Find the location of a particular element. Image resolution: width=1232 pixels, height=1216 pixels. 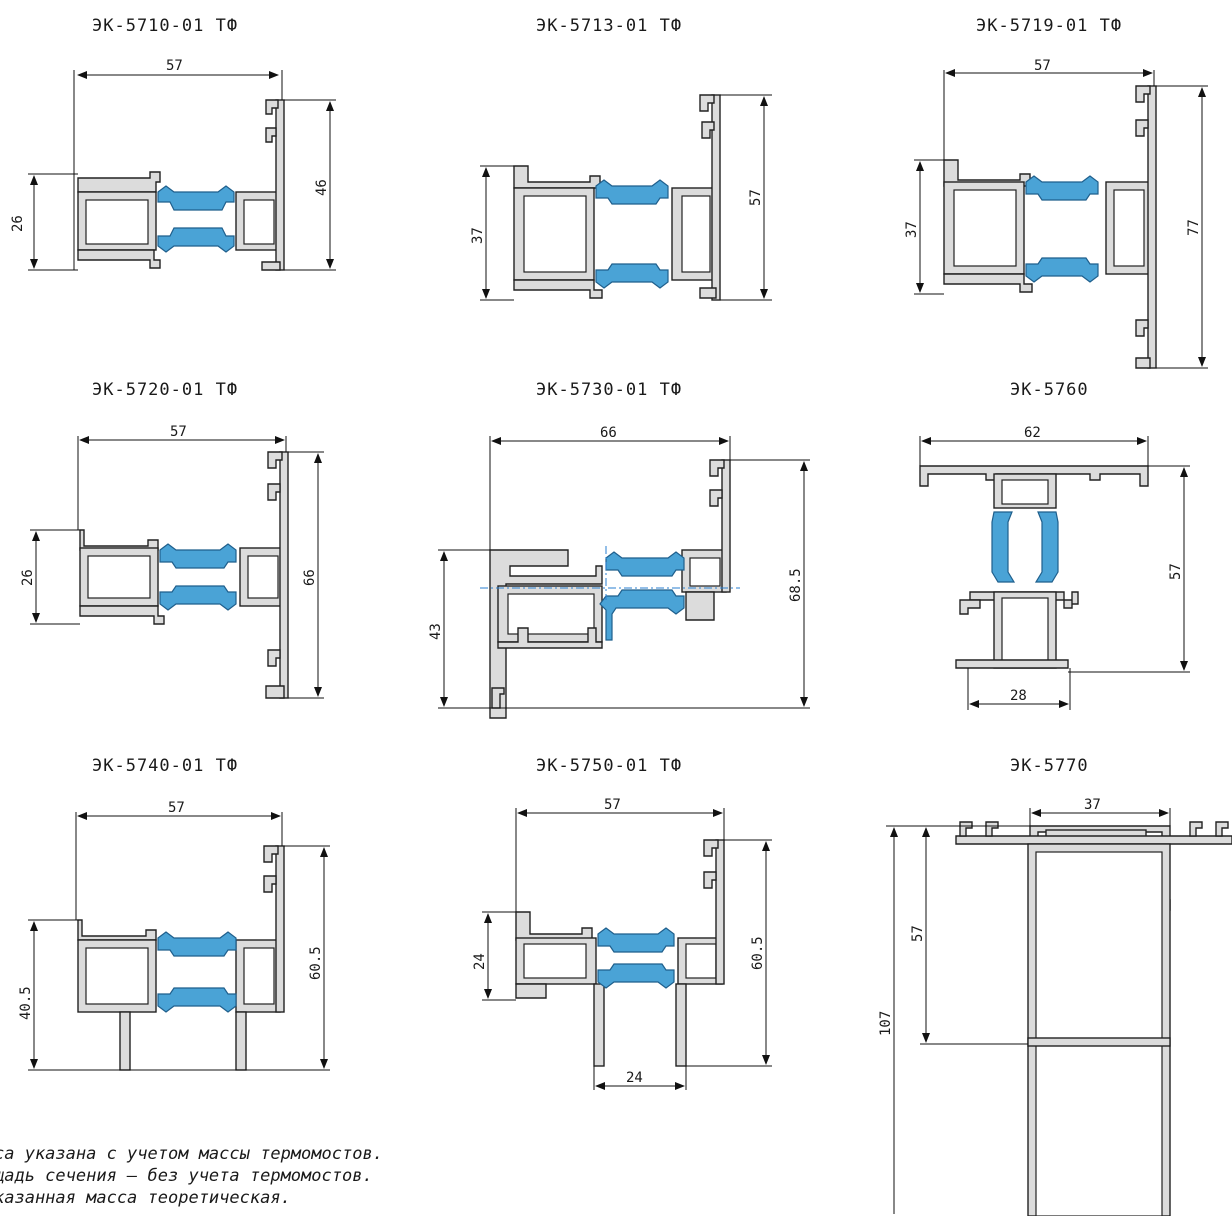

dim-5730-h2: 68.5 is located at coordinates (796, 585).